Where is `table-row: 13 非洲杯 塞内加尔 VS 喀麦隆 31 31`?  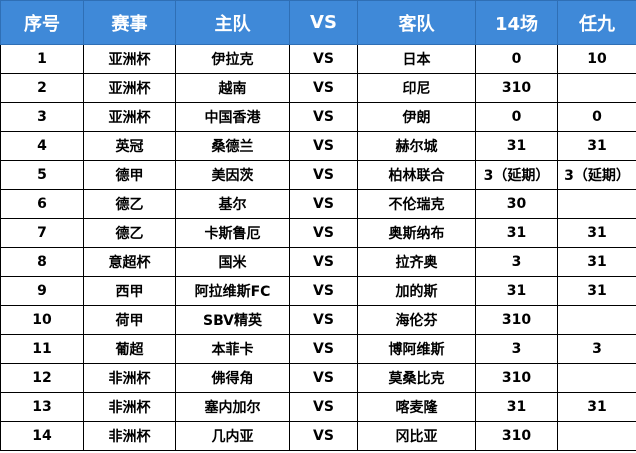 table-row: 13 非洲杯 塞内加尔 VS 喀麦隆 31 31 is located at coordinates (318, 407).